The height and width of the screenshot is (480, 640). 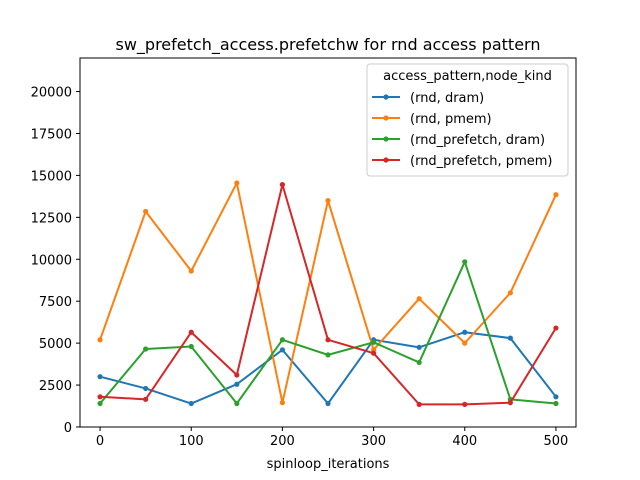 What do you see at coordinates (481, 161) in the screenshot?
I see `legend-entry: (rnd_prefetch, pmem)` at bounding box center [481, 161].